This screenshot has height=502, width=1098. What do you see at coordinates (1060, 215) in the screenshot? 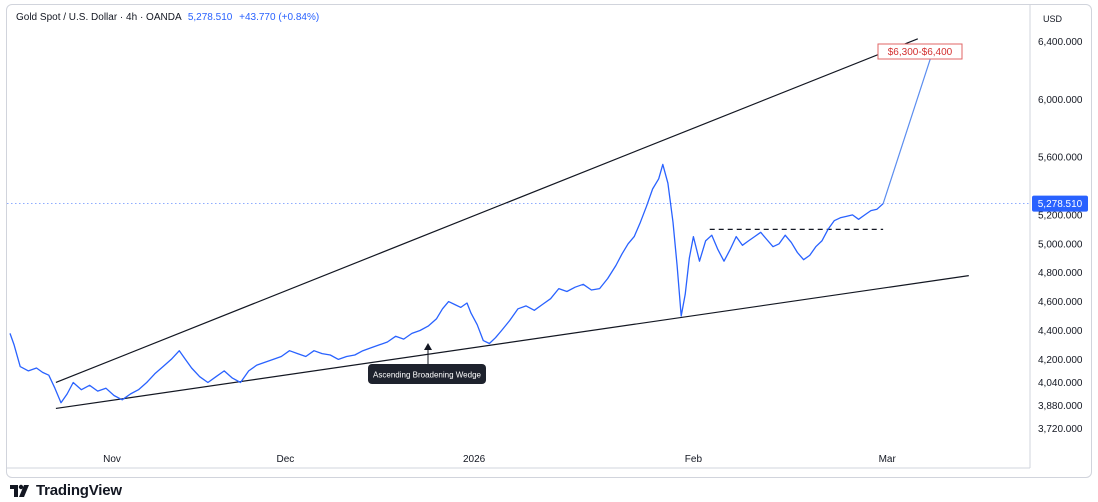
I see `y-tick-label: 5,200.000` at bounding box center [1060, 215].